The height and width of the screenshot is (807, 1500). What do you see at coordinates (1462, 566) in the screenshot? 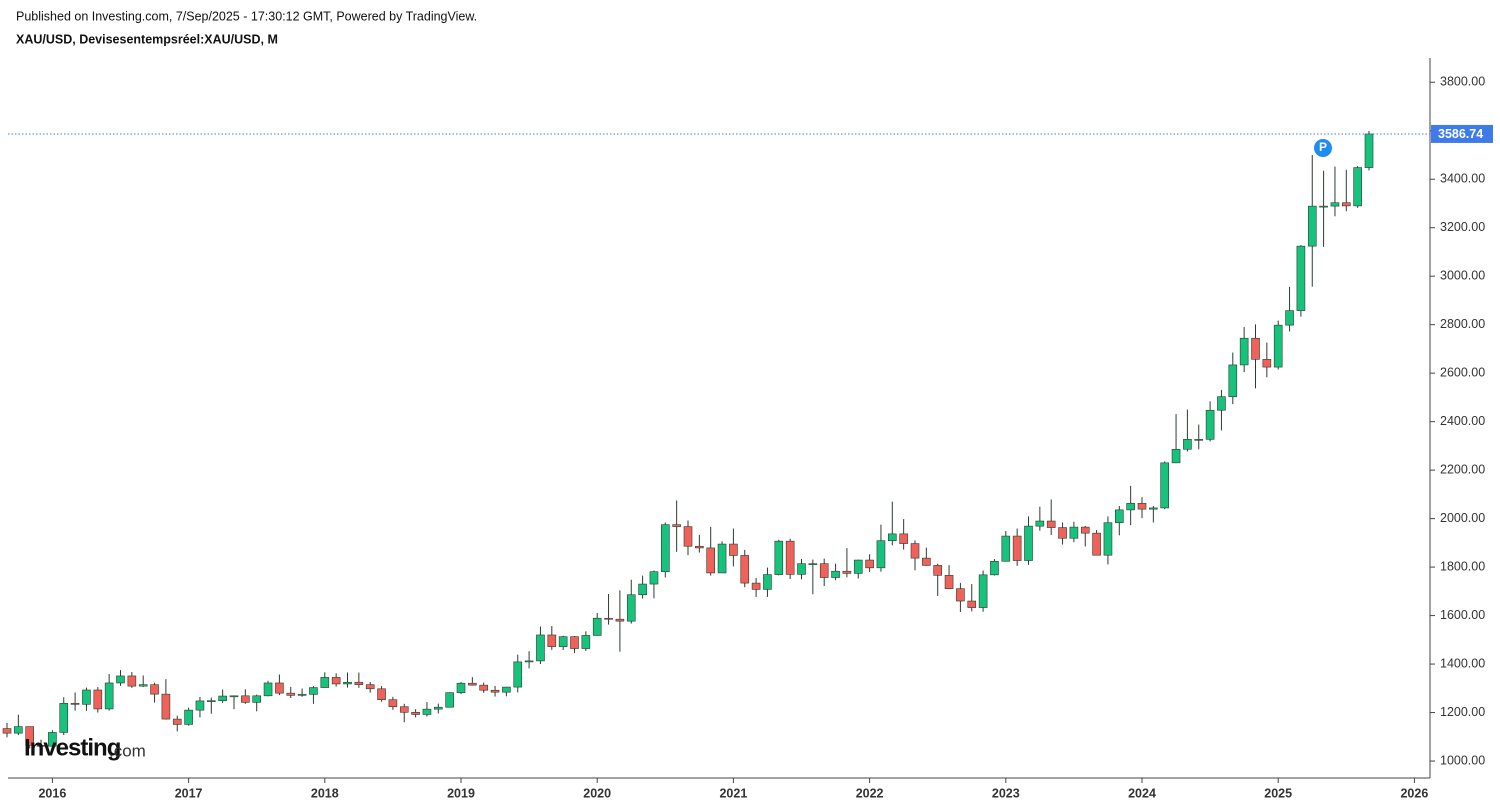
I see `y-tick-label: 1800.00` at bounding box center [1462, 566].